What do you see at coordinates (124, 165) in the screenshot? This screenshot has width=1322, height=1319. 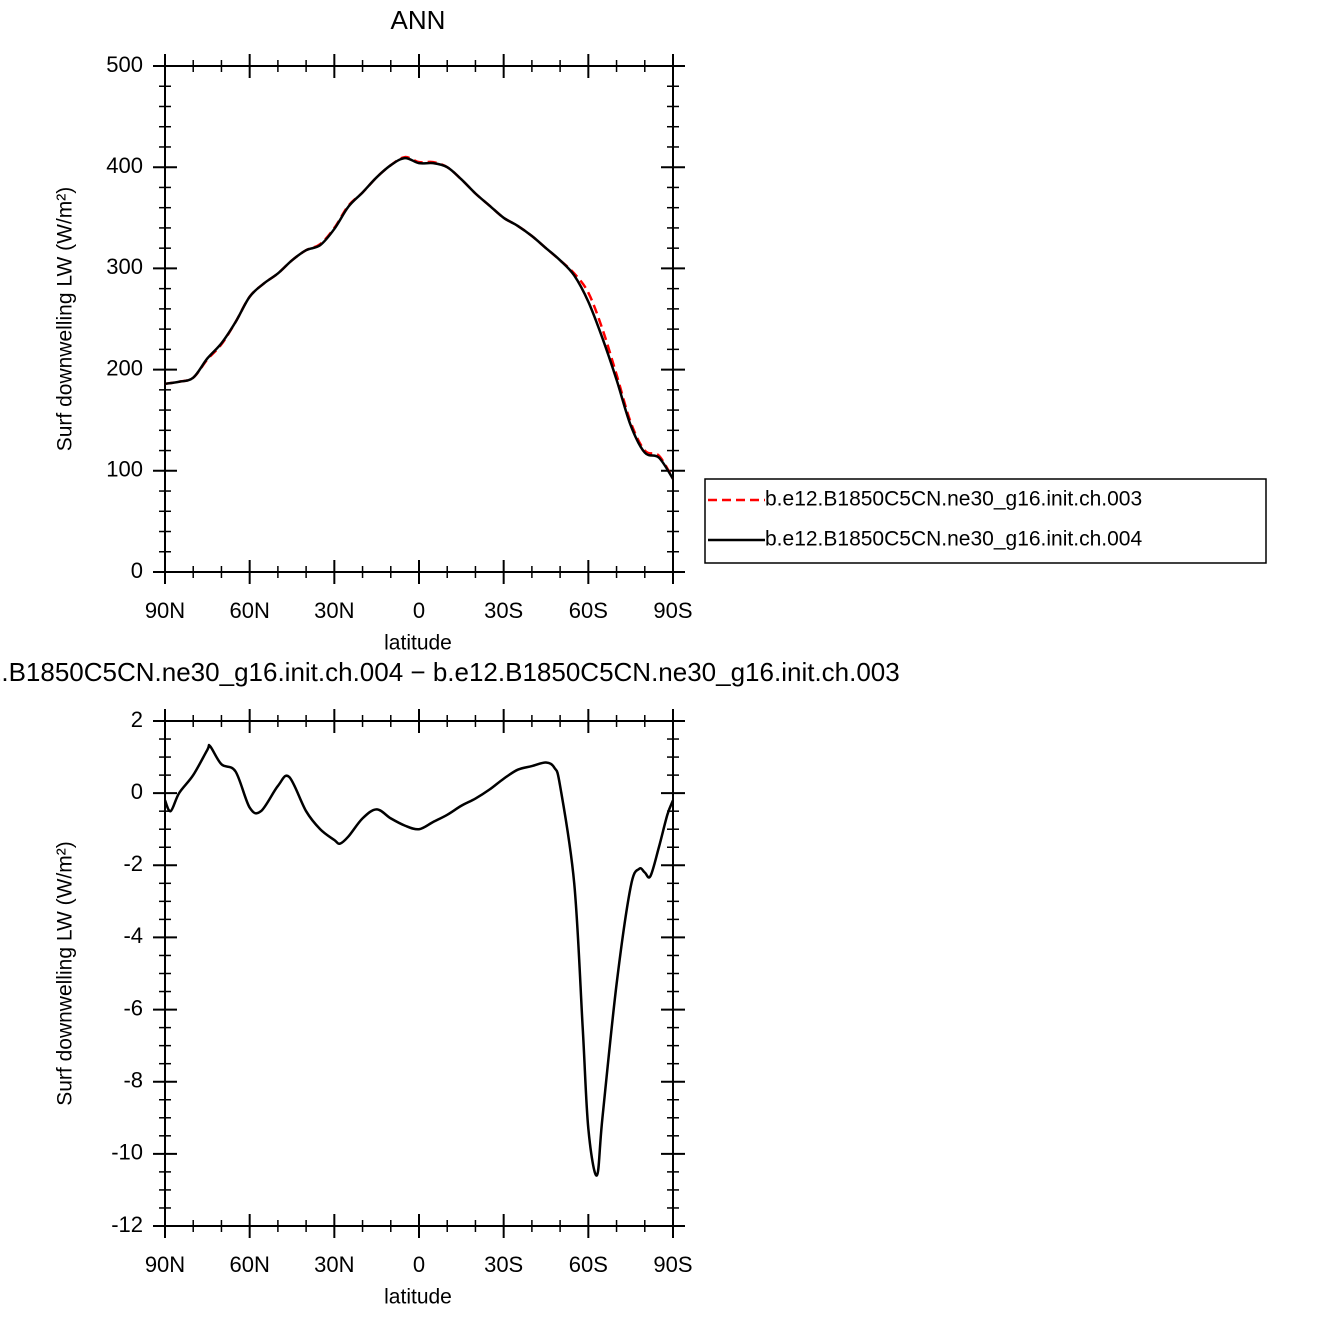 I see `y-tick-label: 400` at bounding box center [124, 165].